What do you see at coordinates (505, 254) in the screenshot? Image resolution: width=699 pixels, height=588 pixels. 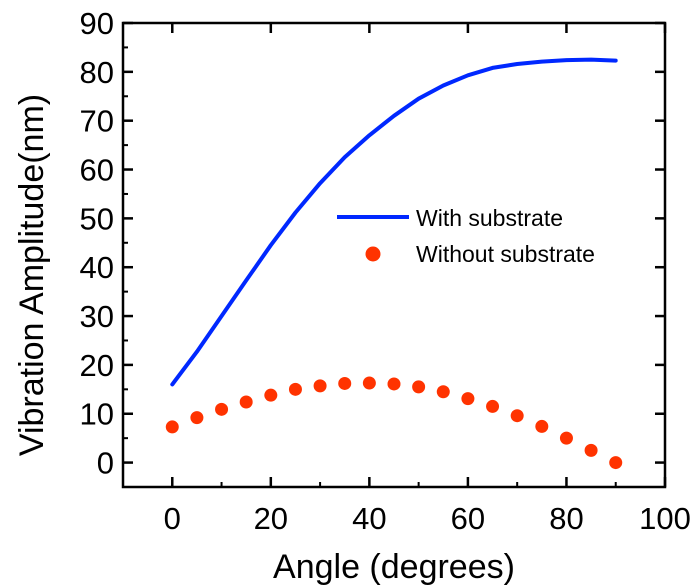 I see `legend-without-substrate-label: Without substrate` at bounding box center [505, 254].